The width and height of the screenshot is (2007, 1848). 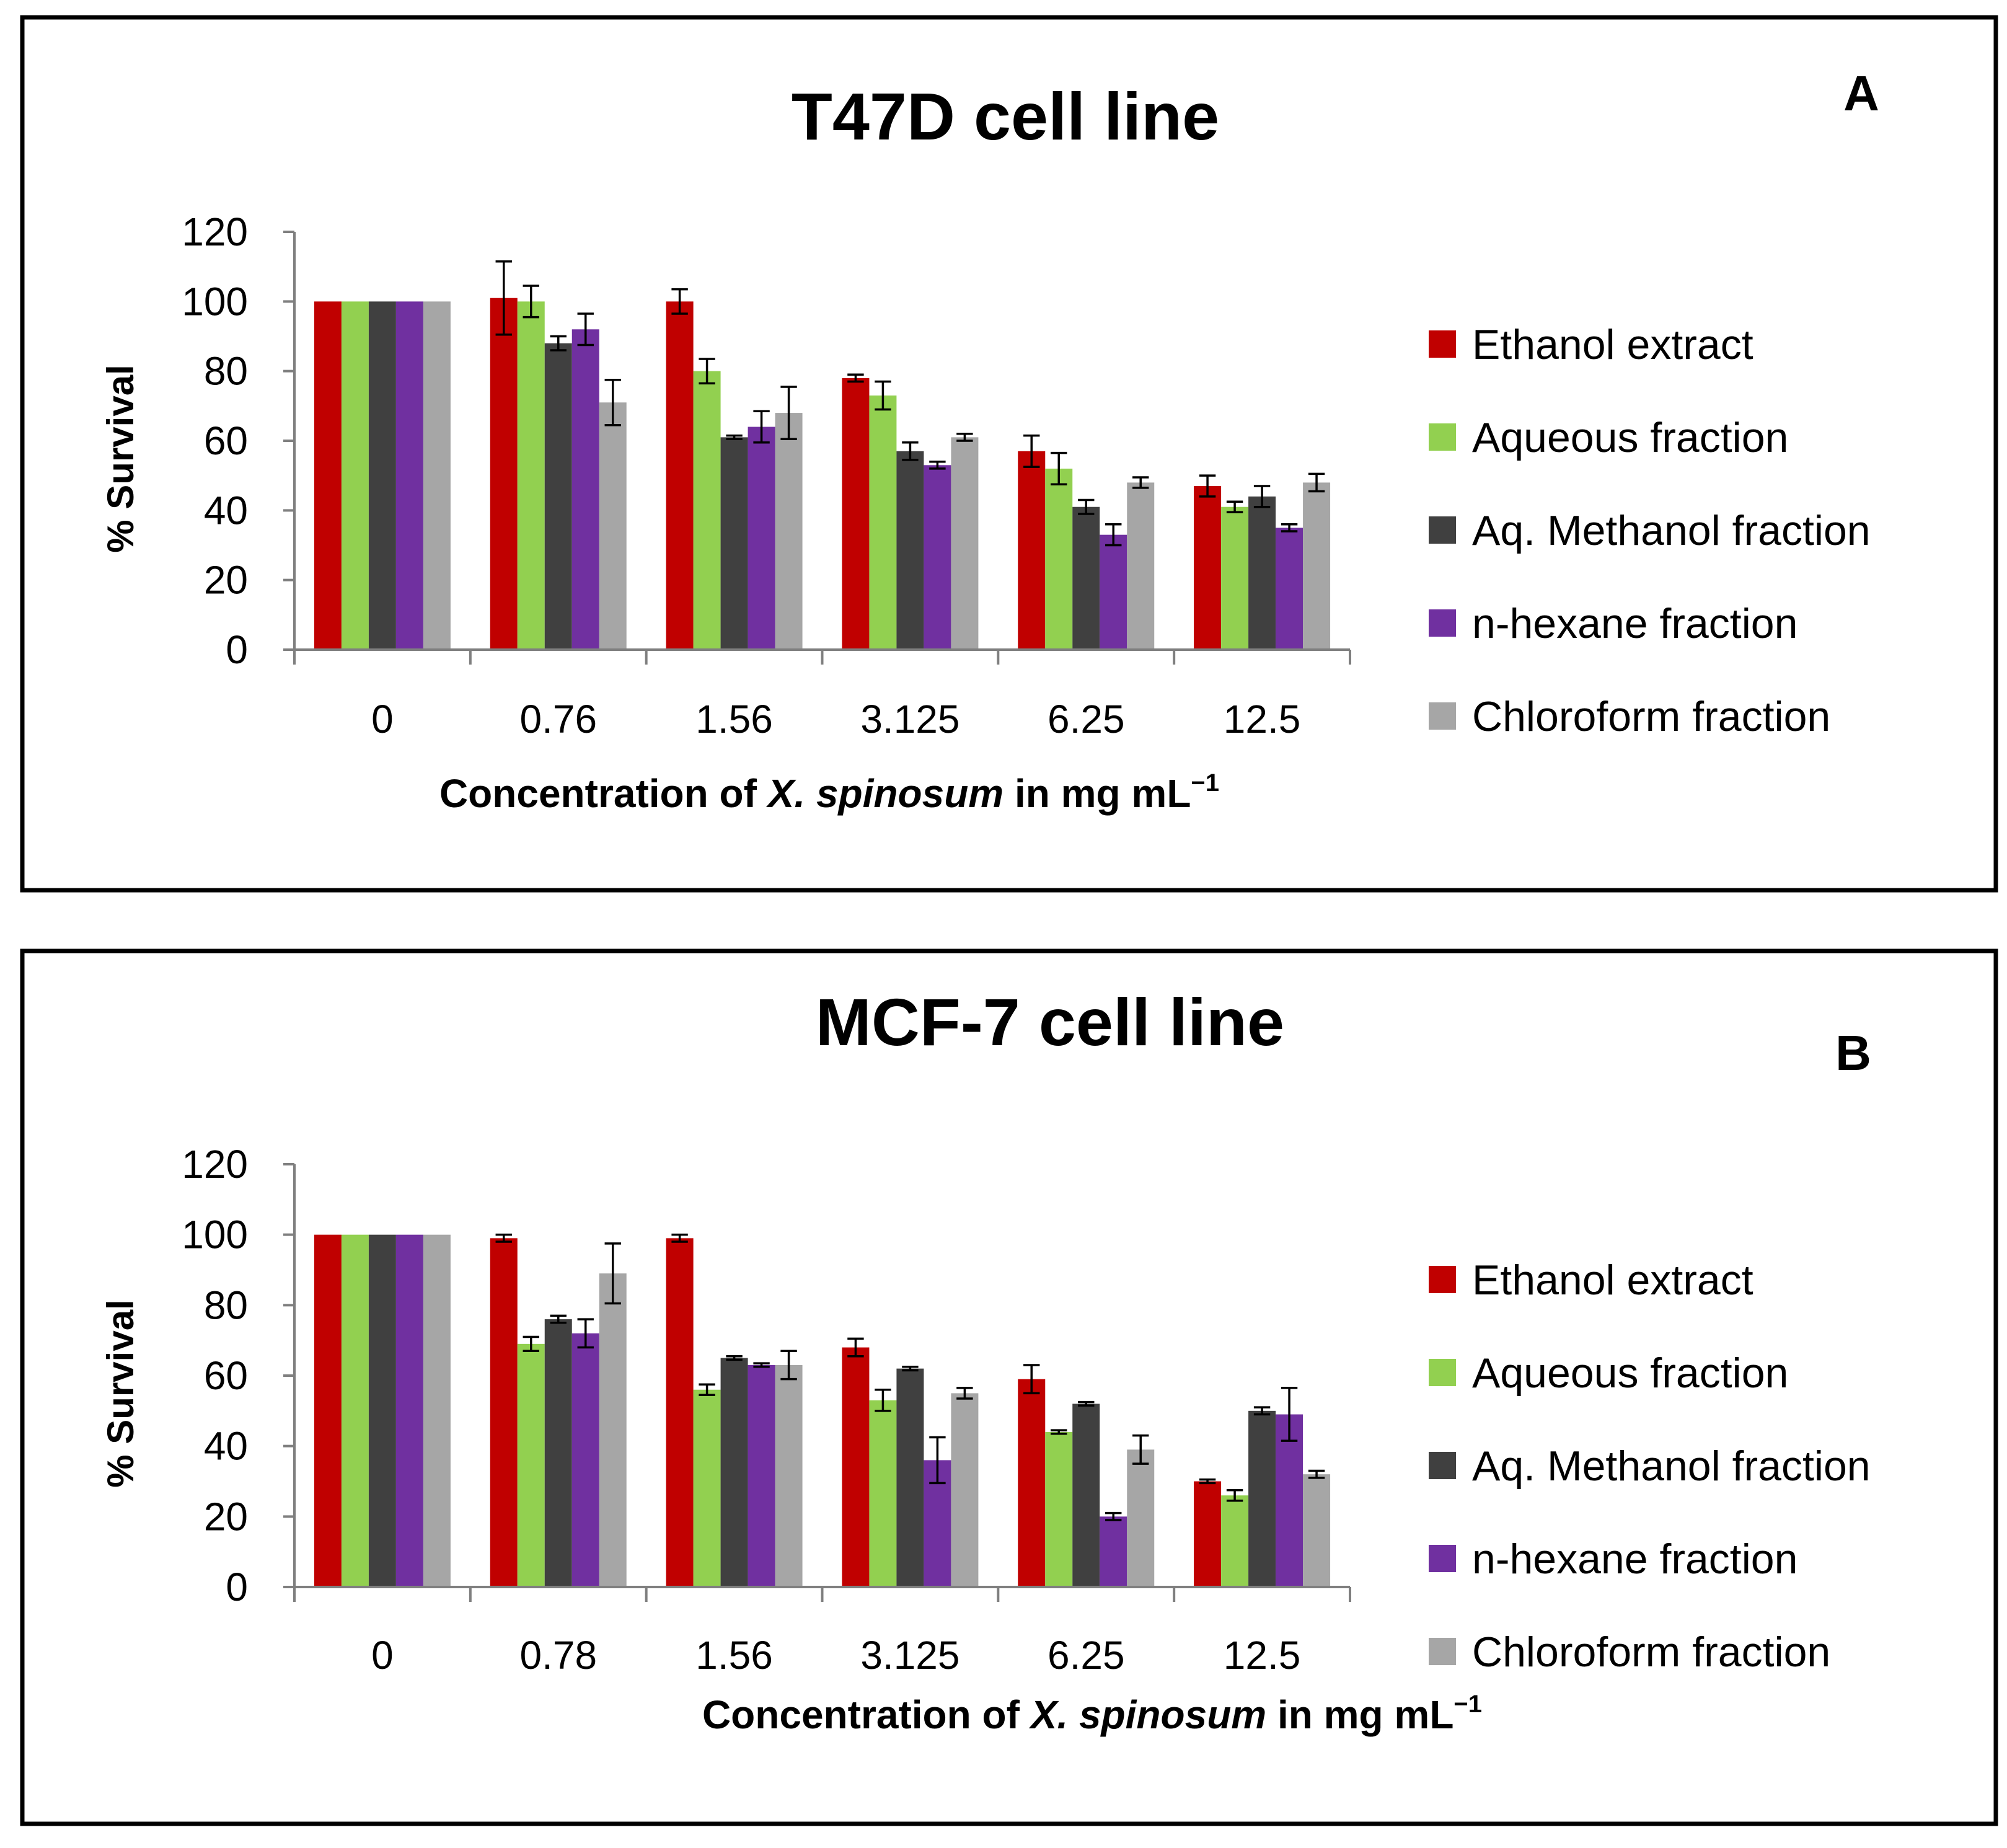 I want to click on xlabel-a-species: X. spinosum, so click(x=885, y=794).